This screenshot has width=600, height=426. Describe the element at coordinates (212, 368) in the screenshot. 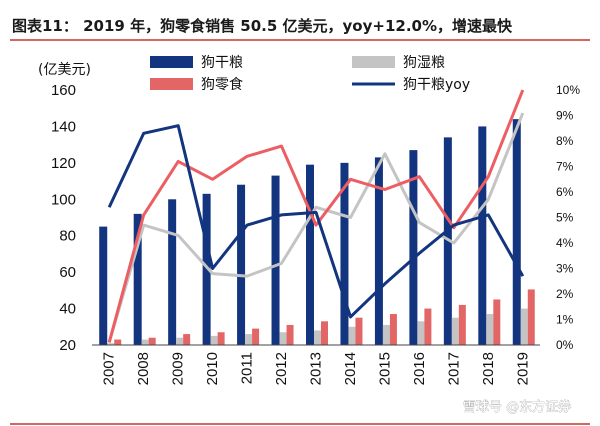

I see `x-tick-label: 2010` at that location.